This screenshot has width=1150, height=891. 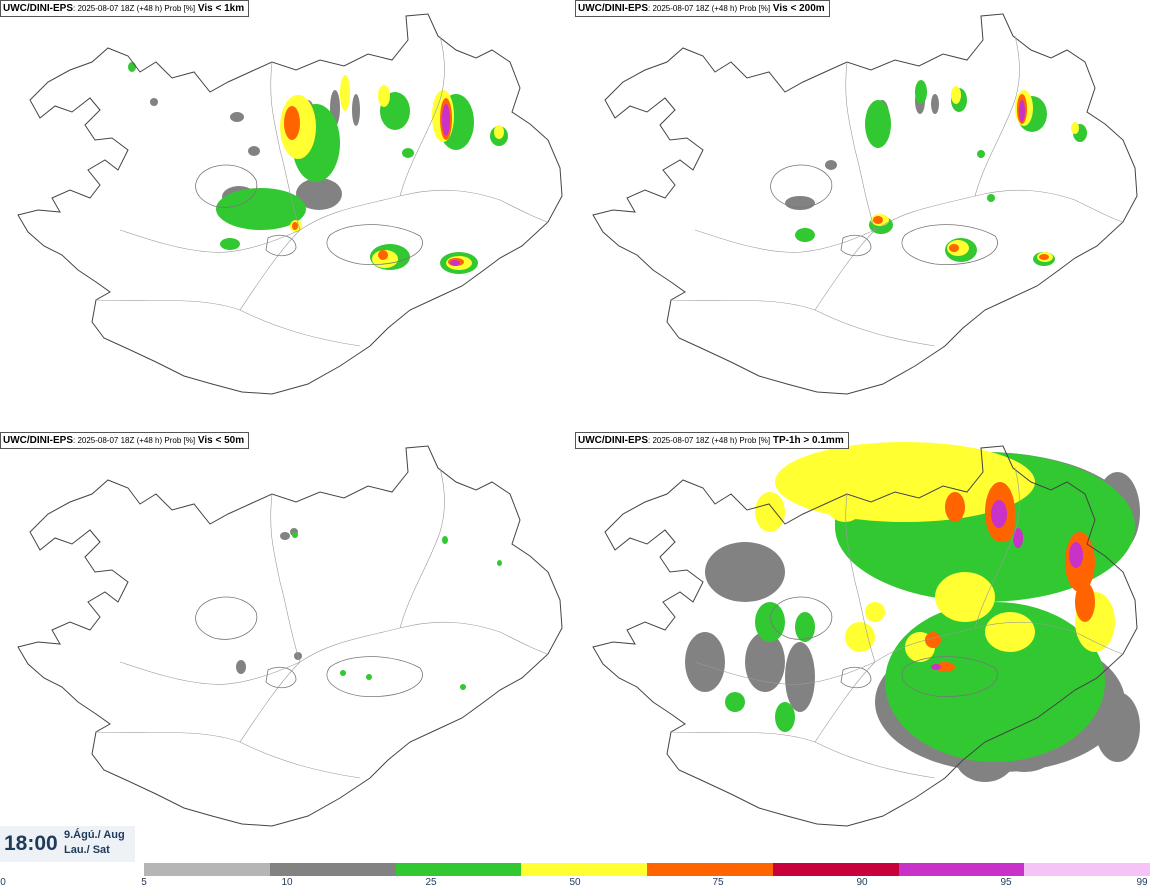 I want to click on colorbar-tick: 95, so click(x=1006, y=882).